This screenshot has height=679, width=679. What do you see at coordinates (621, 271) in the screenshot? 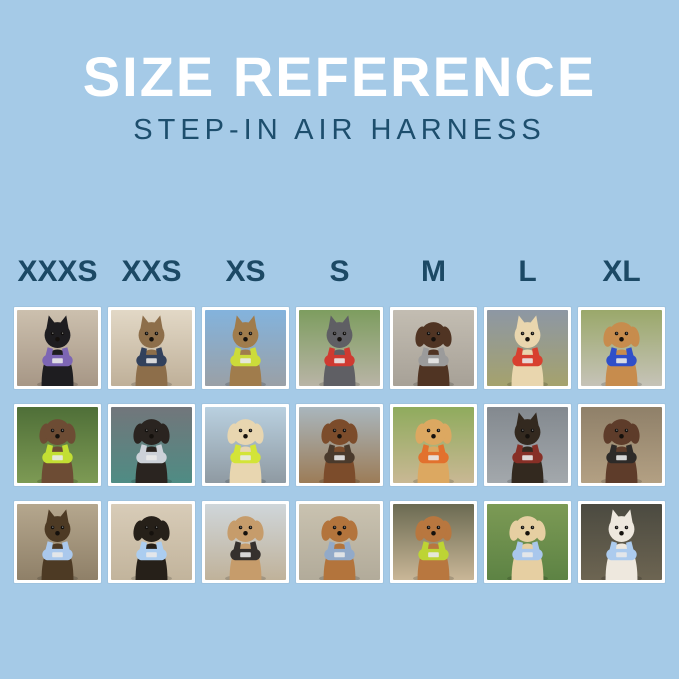
I see `size-label-xl: XL` at bounding box center [621, 271].